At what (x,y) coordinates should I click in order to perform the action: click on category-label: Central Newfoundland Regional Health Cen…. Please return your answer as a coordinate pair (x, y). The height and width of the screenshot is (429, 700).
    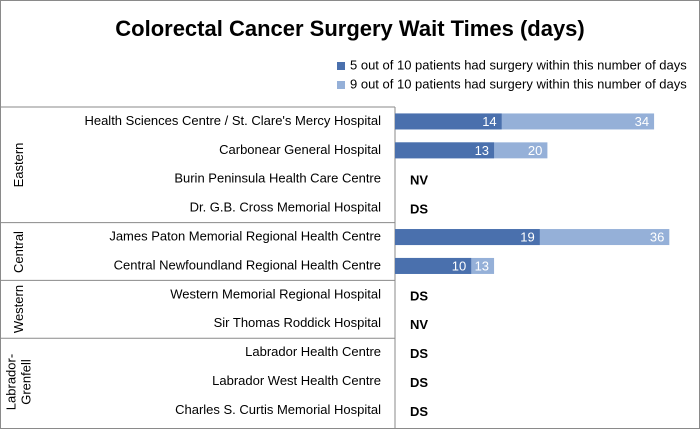
    Looking at the image, I should click on (247, 264).